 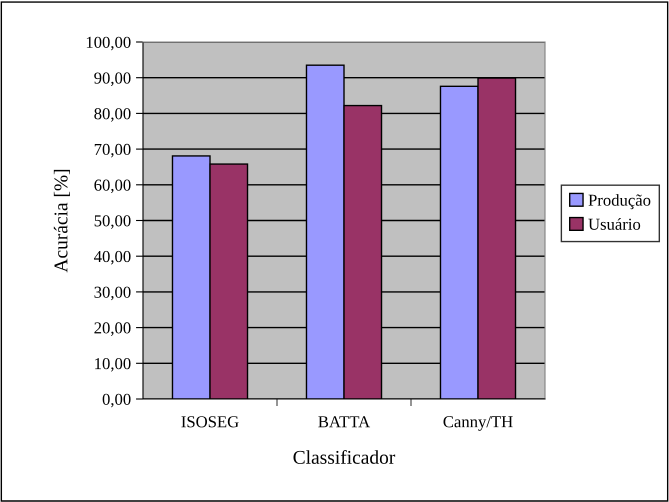 What do you see at coordinates (210, 422) in the screenshot?
I see `x-tick-label: ISOSEG` at bounding box center [210, 422].